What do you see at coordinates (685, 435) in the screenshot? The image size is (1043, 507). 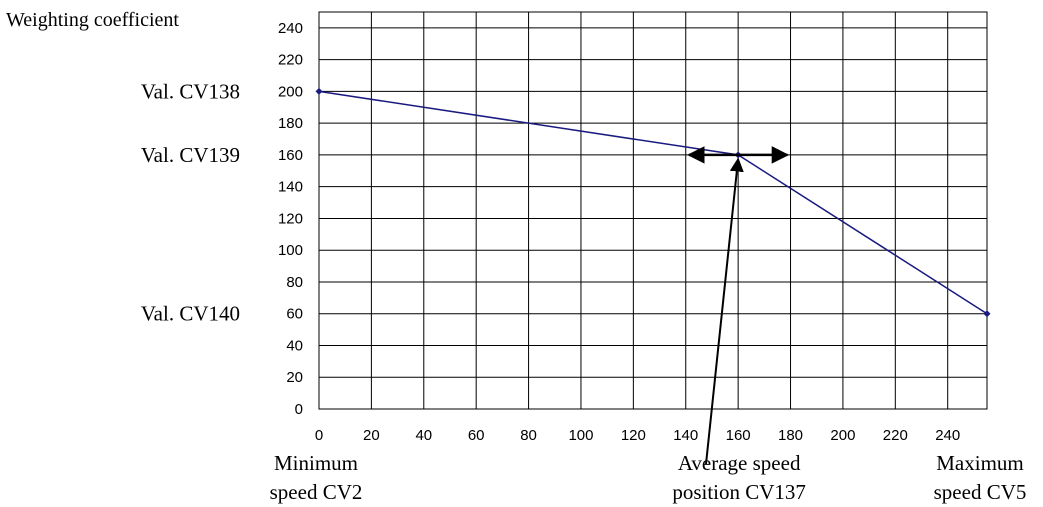 I see `x-tick-label: 140` at bounding box center [685, 435].